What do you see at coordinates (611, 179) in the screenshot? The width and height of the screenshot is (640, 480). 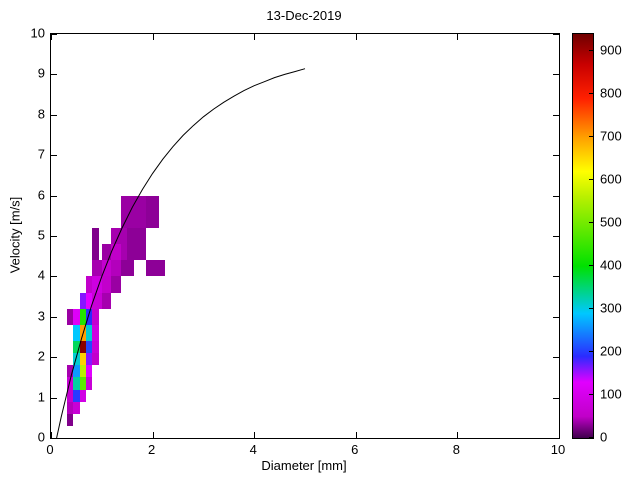 I see `colorbar-tick-label: 600` at bounding box center [611, 179].